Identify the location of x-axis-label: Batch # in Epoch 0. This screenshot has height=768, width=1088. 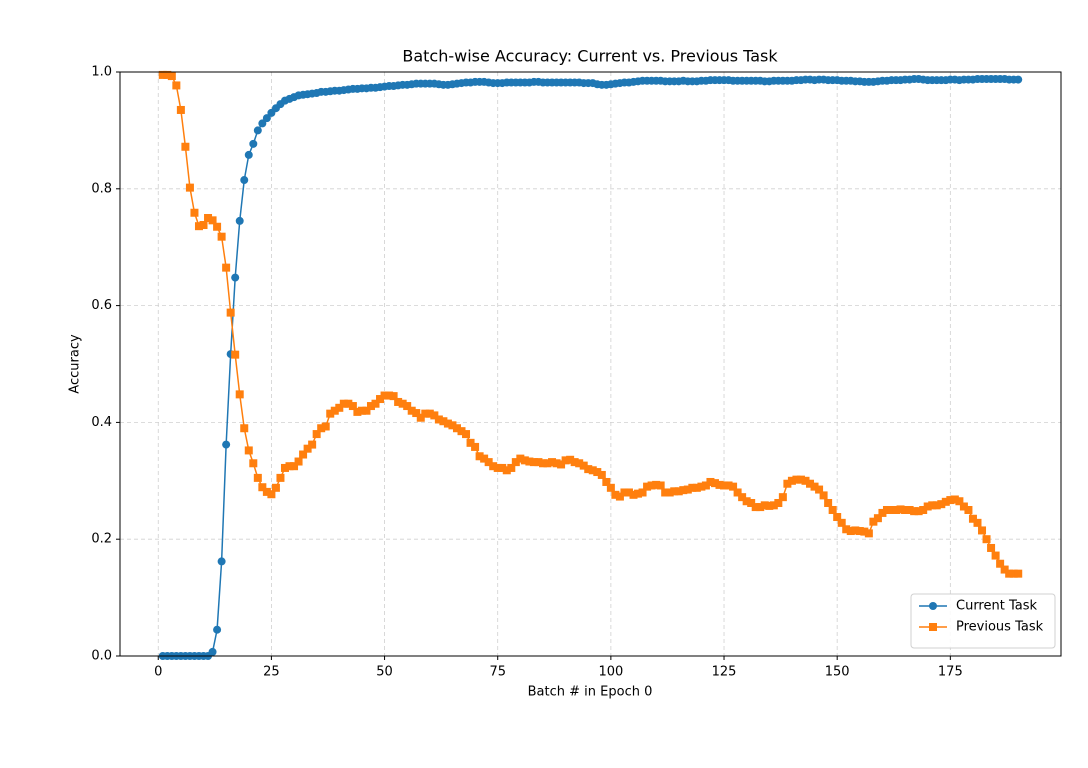
(590, 692).